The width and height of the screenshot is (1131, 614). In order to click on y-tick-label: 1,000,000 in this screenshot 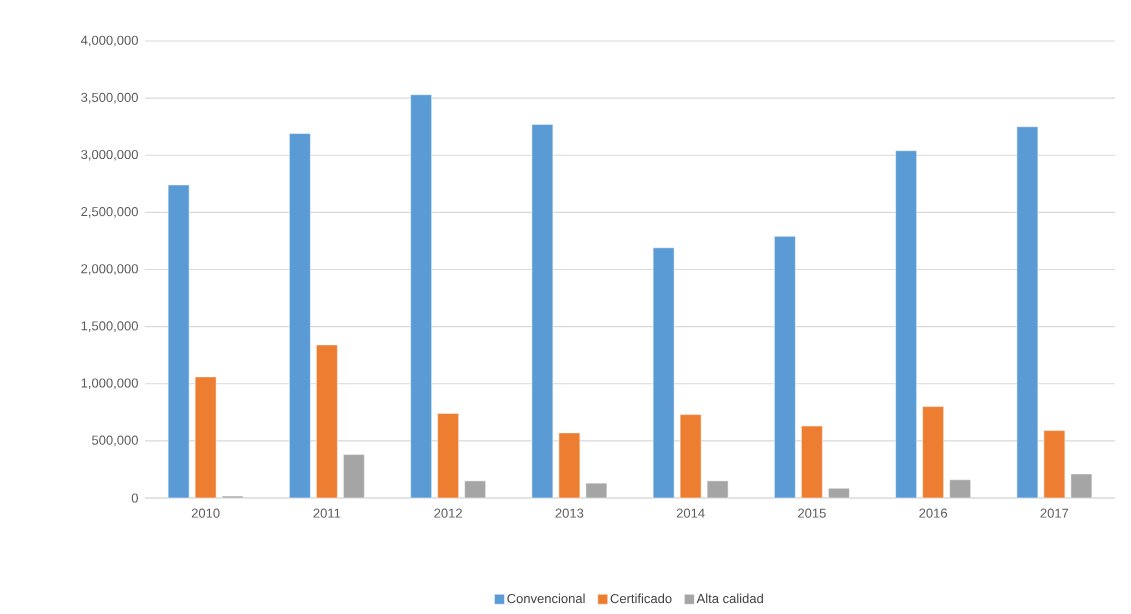, I will do `click(109, 384)`.